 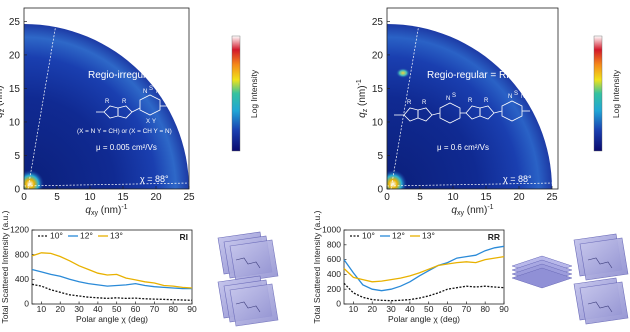 I want to click on y-tick-label: 1000, so click(x=331, y=230).